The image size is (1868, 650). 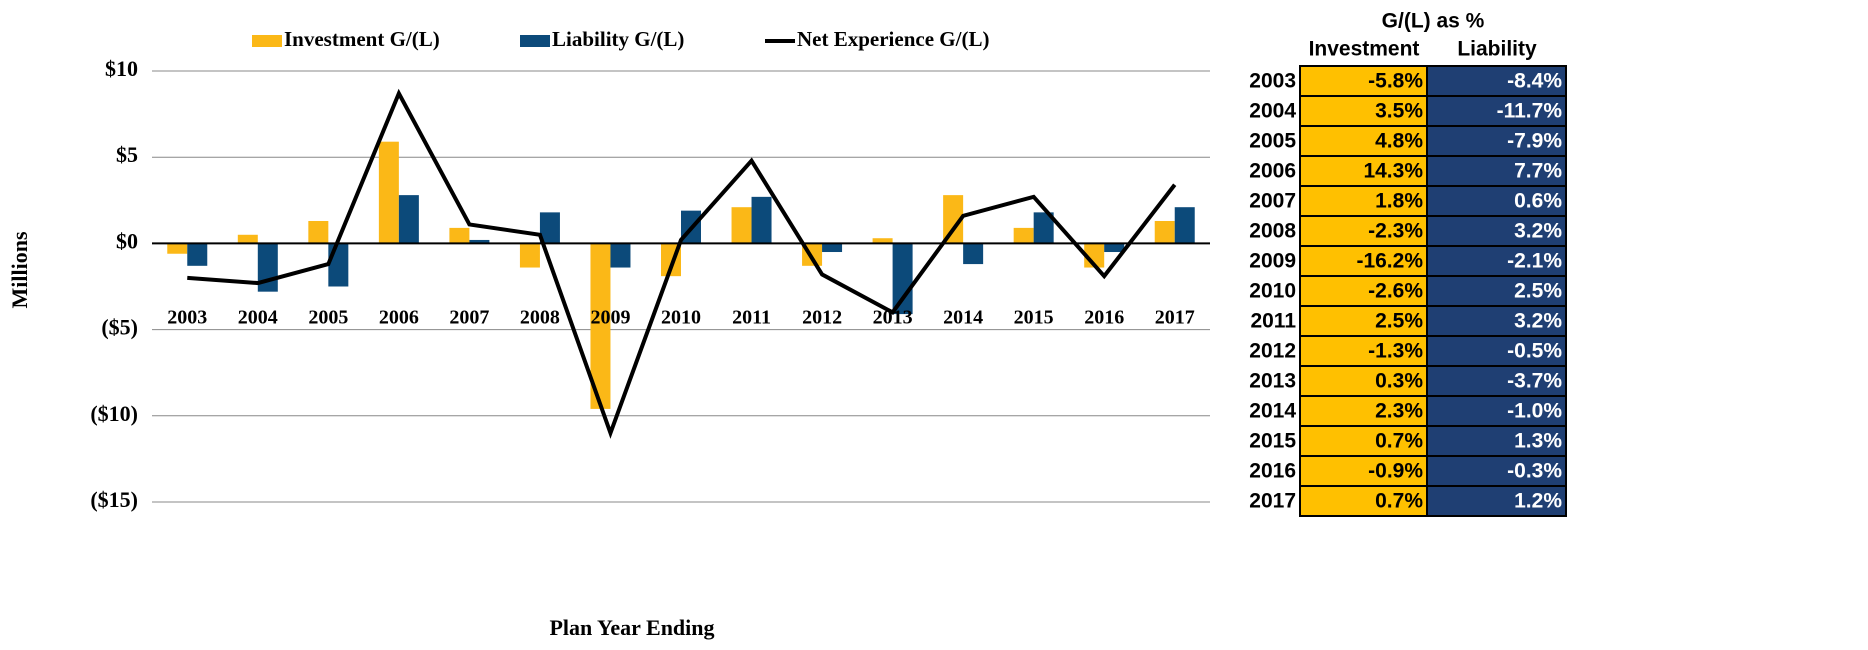 I want to click on investment-pct: -0.9%, so click(x=1395, y=471).